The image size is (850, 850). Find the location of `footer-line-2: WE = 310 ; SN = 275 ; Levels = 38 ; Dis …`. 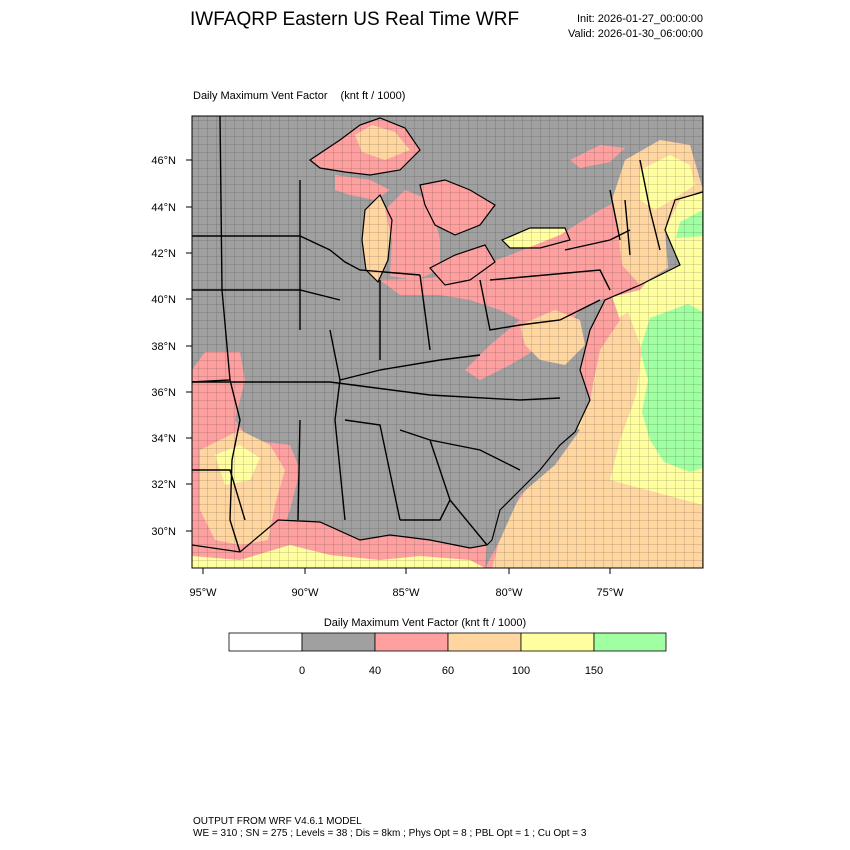

footer-line-2: WE = 310 ; SN = 275 ; Levels = 38 ; Dis … is located at coordinates (390, 833).